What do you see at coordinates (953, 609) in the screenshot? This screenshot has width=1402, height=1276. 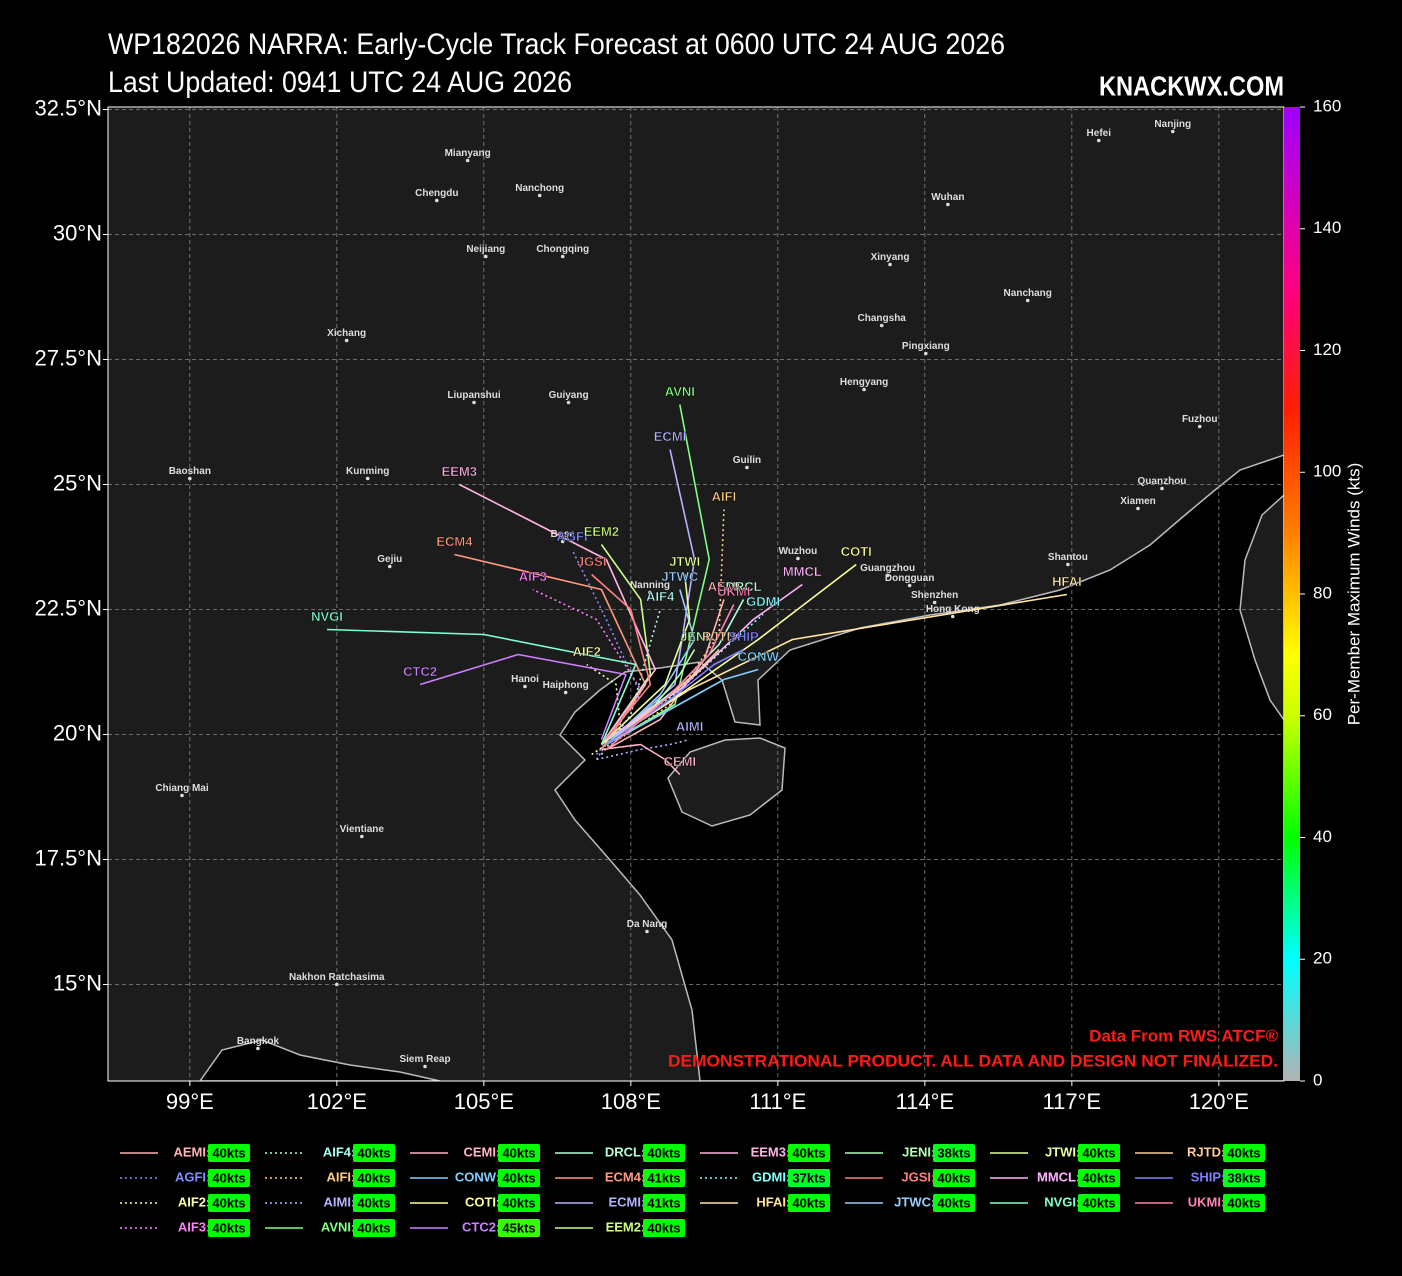 I see `city-label: Hong Kong` at bounding box center [953, 609].